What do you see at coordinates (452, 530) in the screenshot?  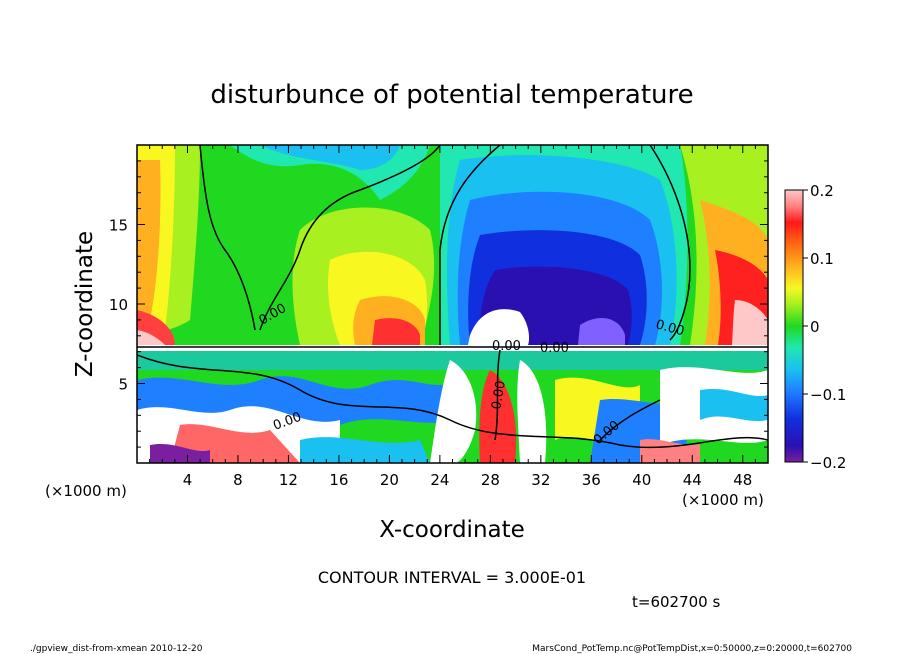 I see `x-axis-label: X-coordinate` at bounding box center [452, 530].